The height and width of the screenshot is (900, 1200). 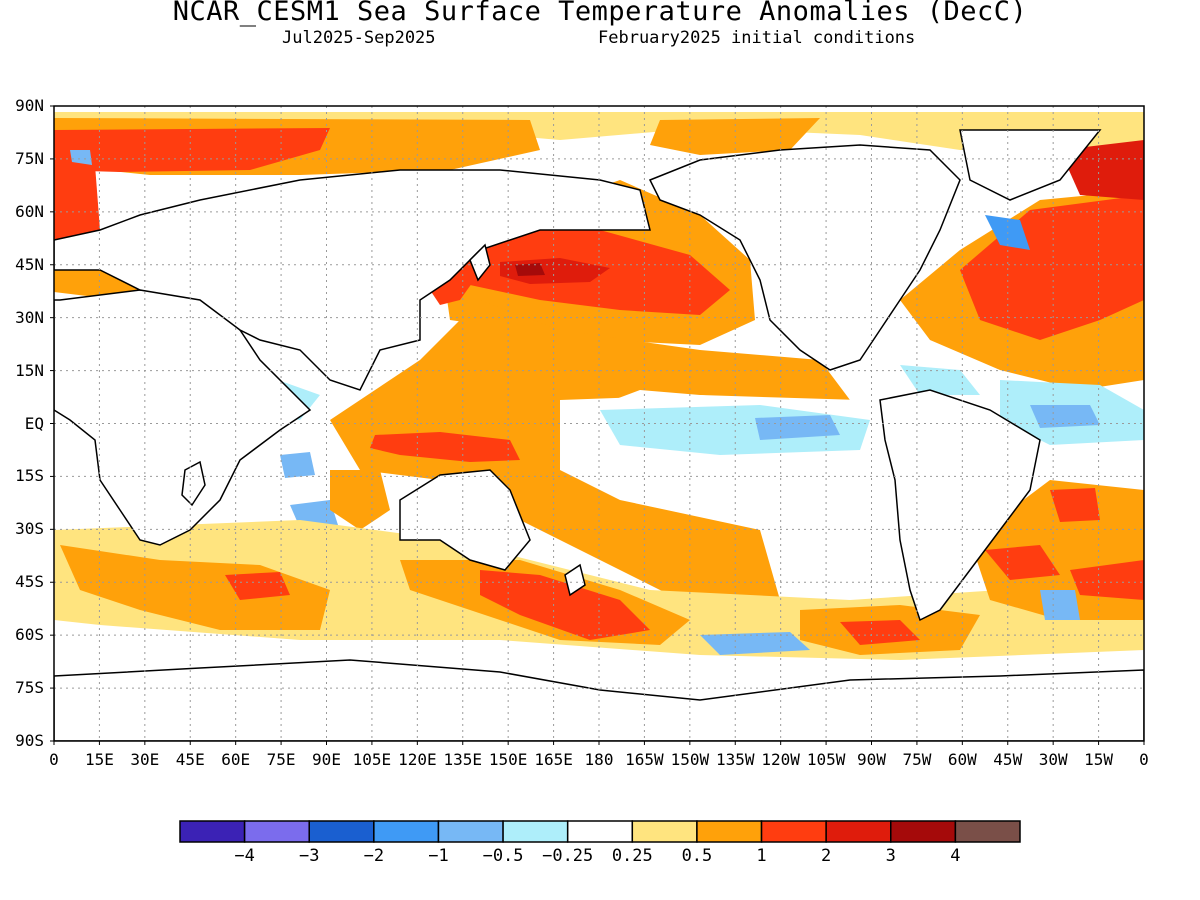 What do you see at coordinates (690, 759) in the screenshot?
I see `longitude-label: 150W` at bounding box center [690, 759].